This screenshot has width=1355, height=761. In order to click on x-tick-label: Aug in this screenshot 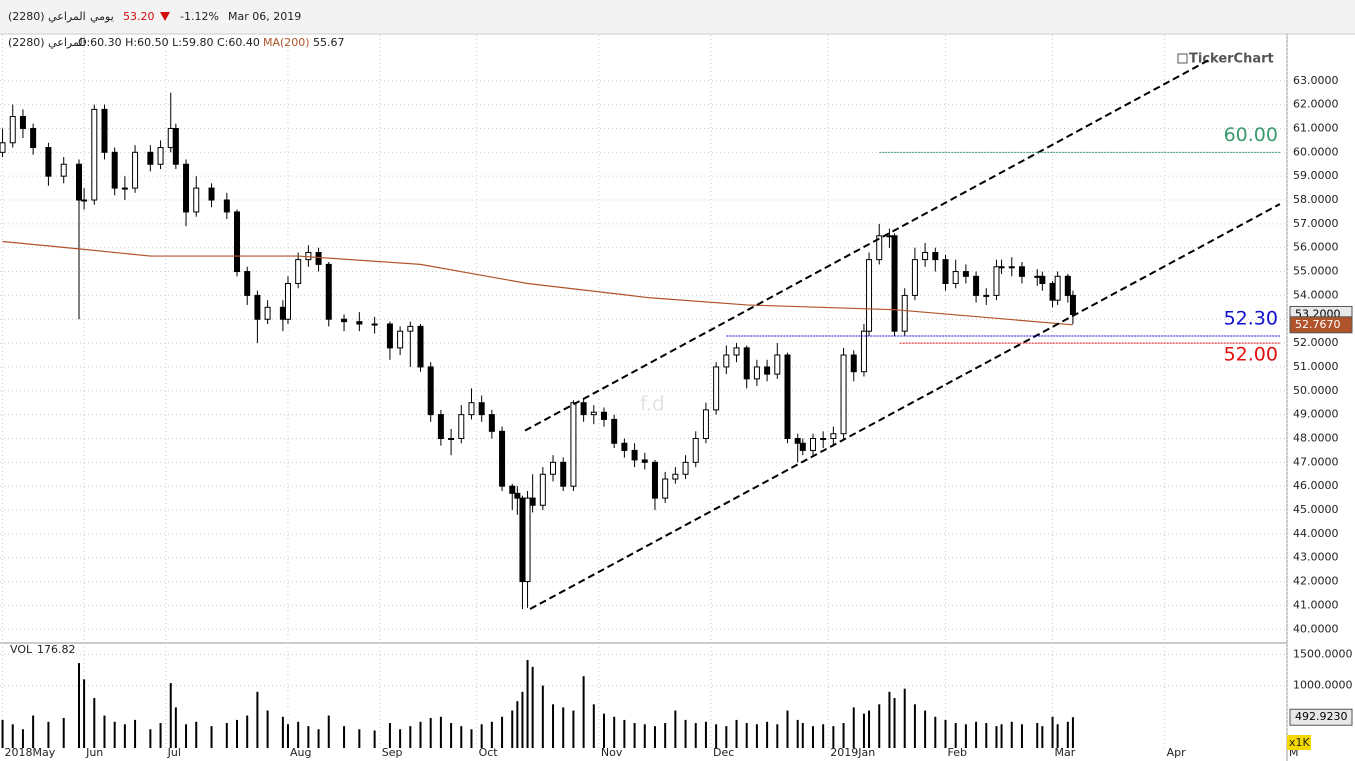, I will do `click(300, 752)`.